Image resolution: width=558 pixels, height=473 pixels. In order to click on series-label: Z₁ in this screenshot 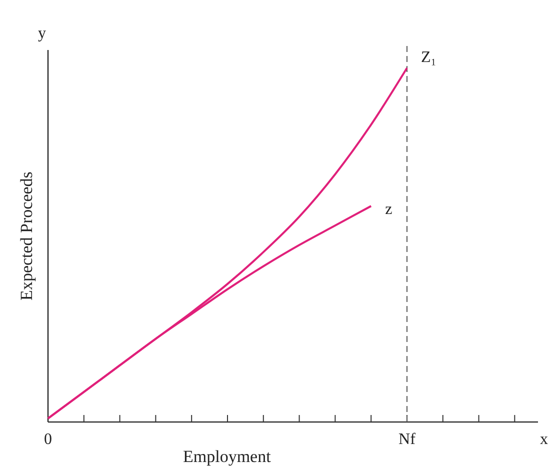, I will do `click(428, 57)`.